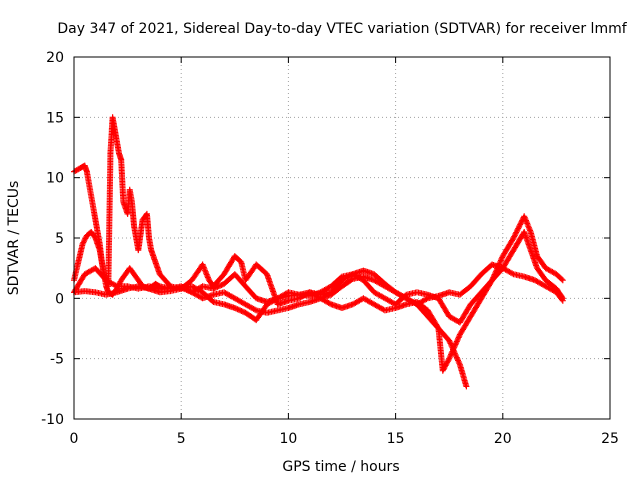  I want to click on x-tick-label: 20, so click(503, 439).